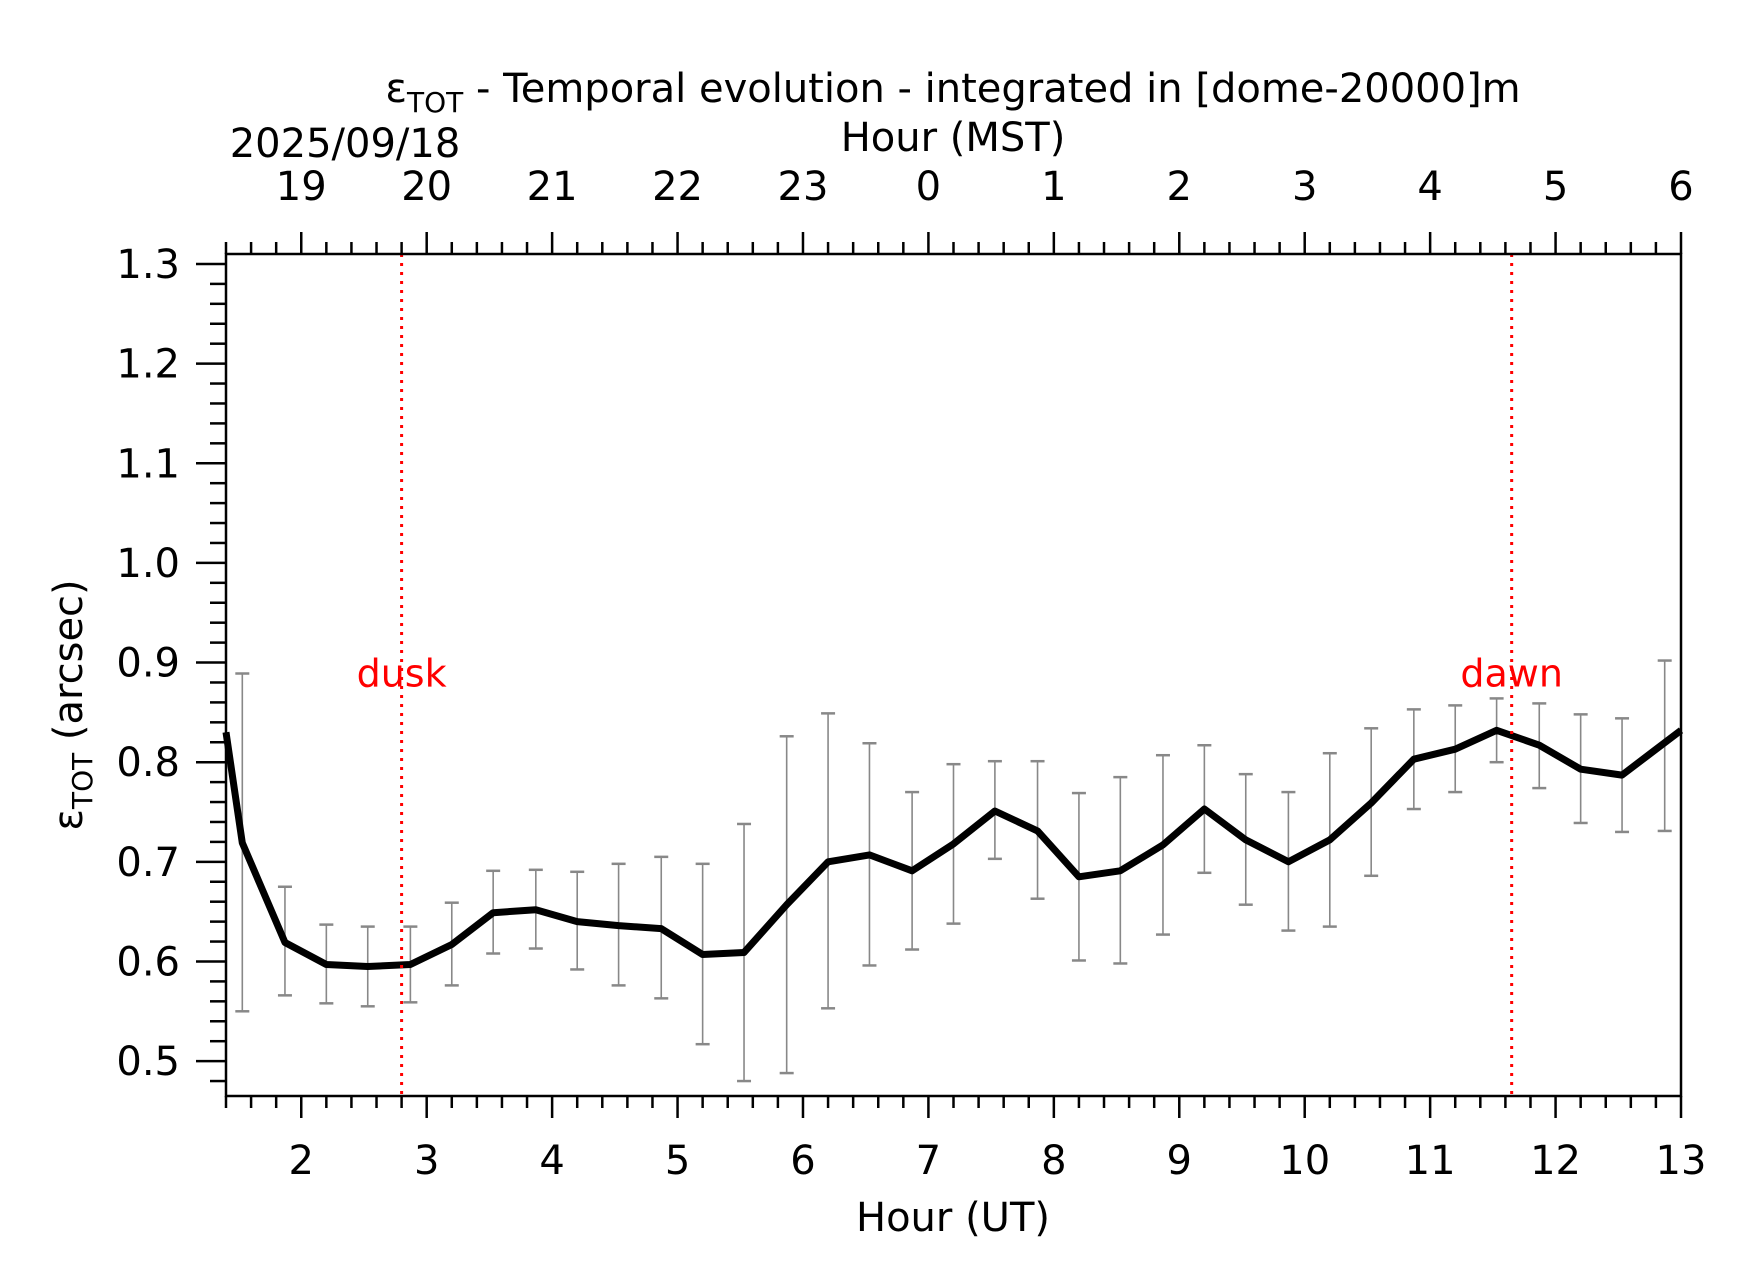  I want to click on x-axis-label: Hour (UT), so click(953, 1218).